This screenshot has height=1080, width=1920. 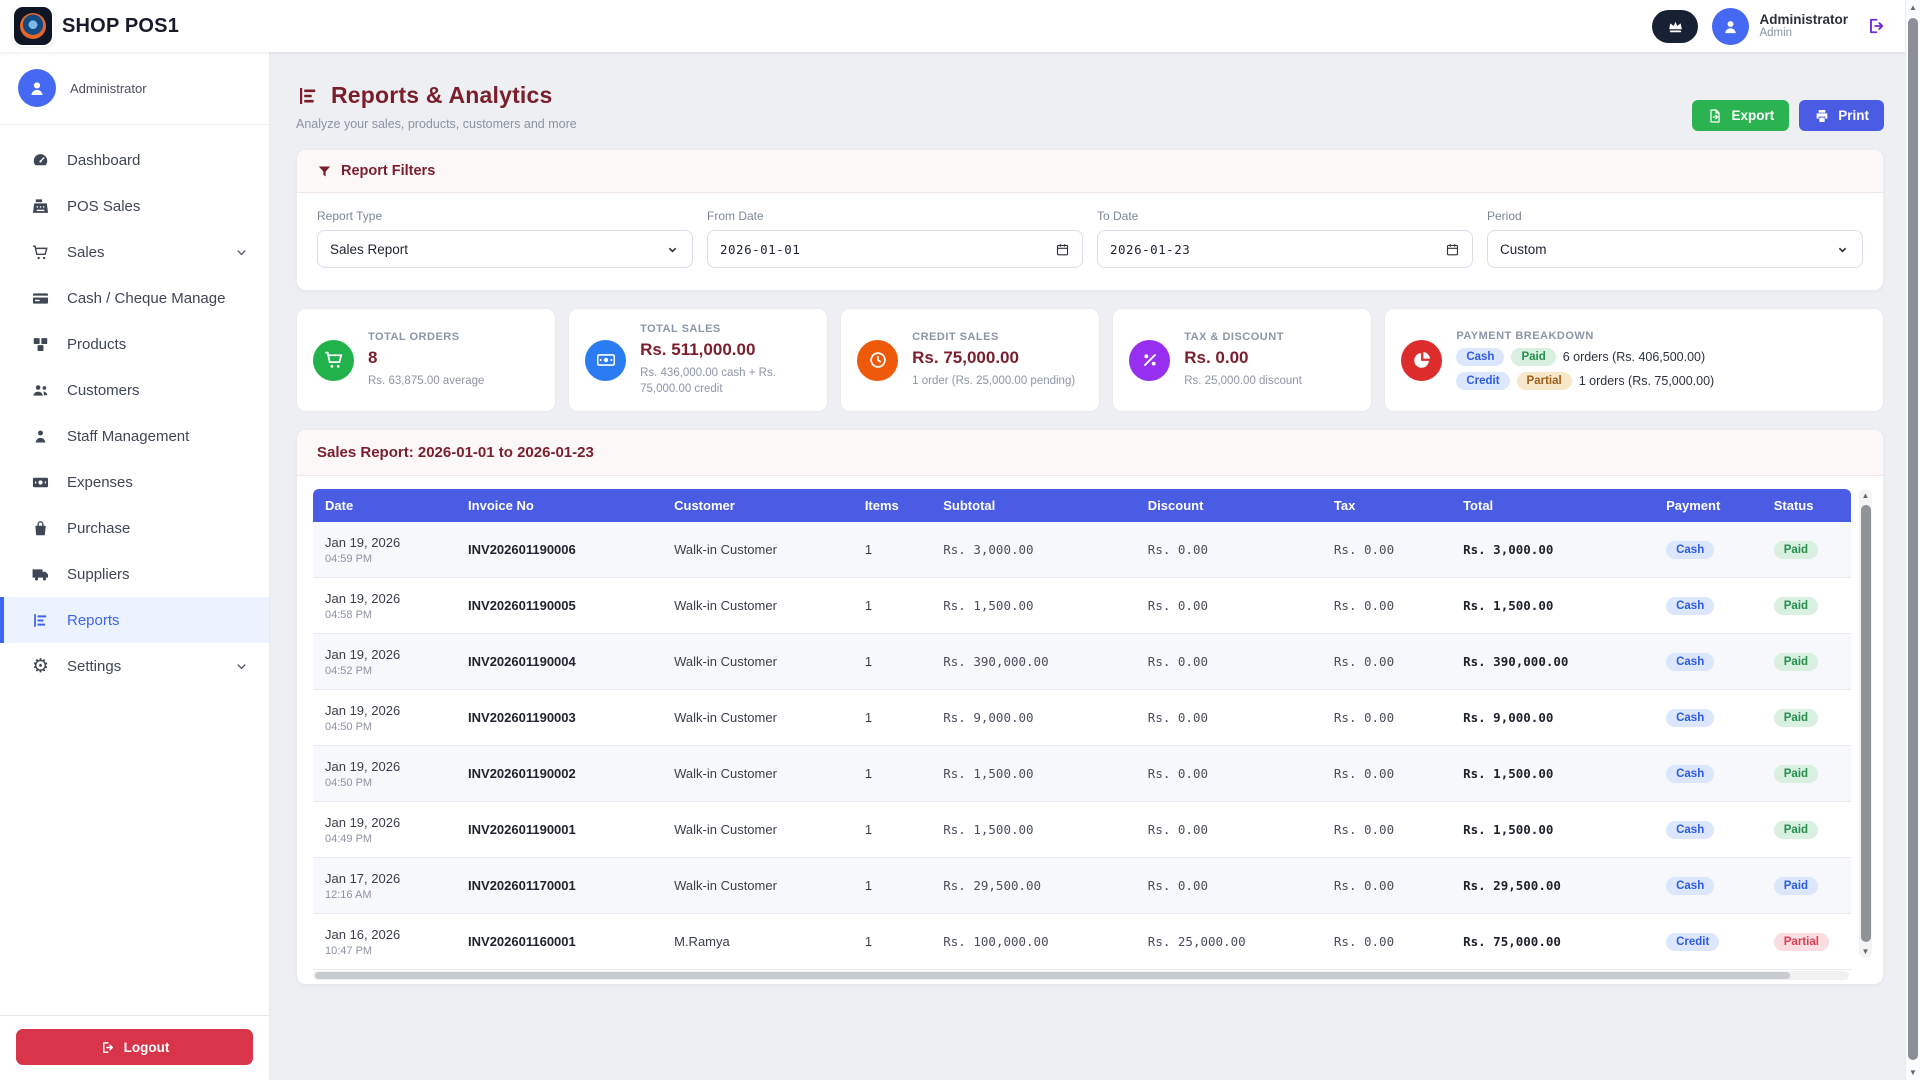 I want to click on table-horizontal-scrollbar, so click(x=1081, y=976).